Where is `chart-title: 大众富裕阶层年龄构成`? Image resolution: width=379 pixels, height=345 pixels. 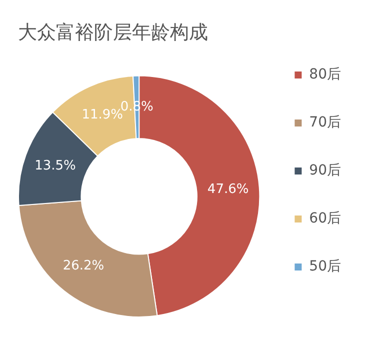
chart-title: 大众富裕阶层年龄构成 is located at coordinates (113, 32).